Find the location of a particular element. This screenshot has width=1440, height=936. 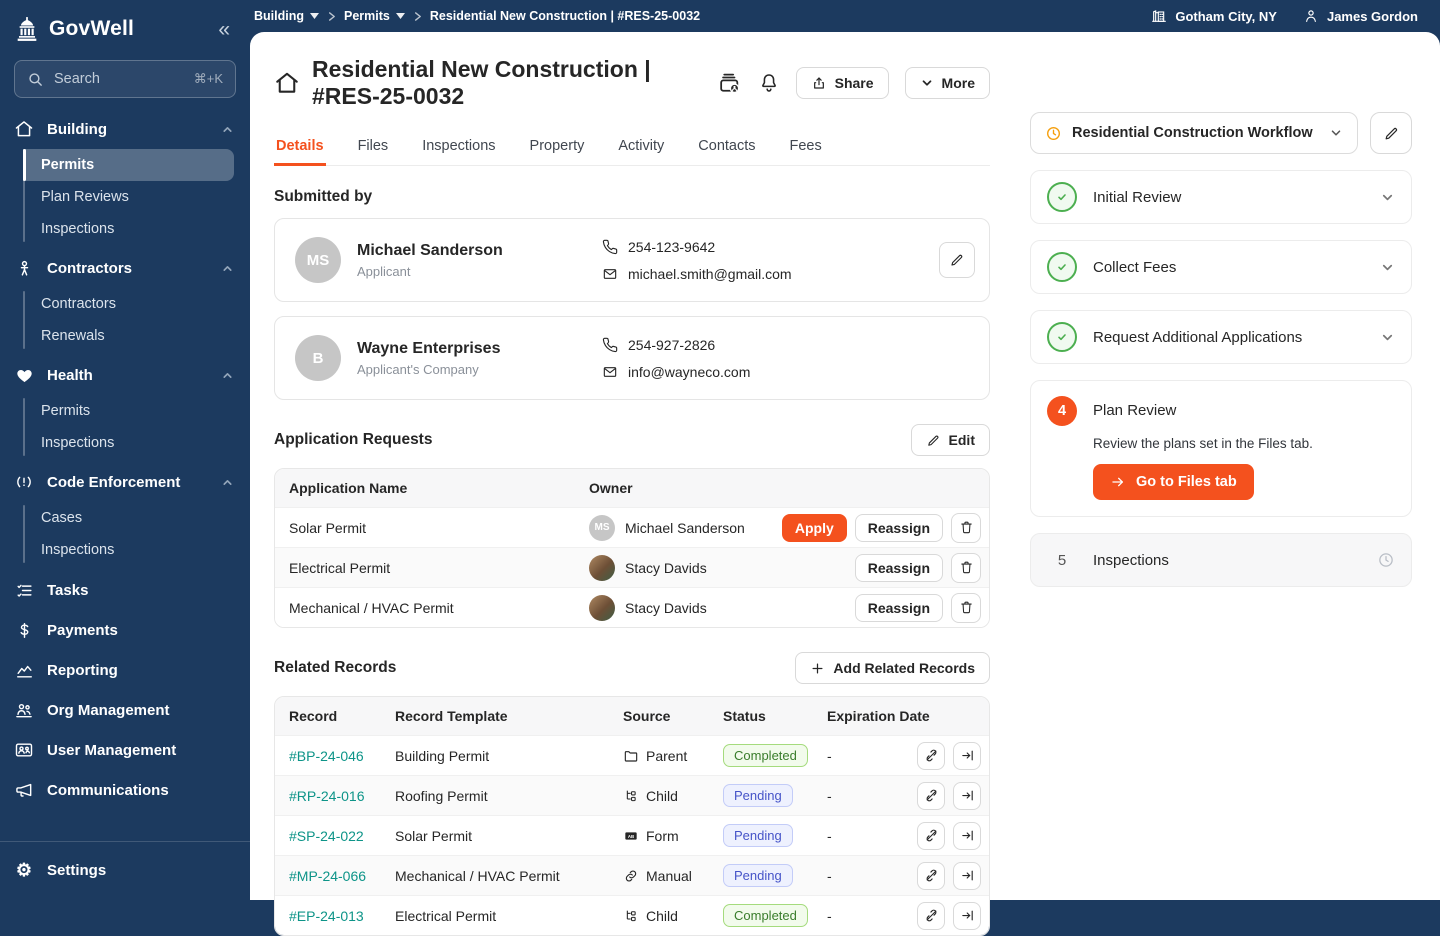

arrow-into-bar-icon is located at coordinates (967, 795).